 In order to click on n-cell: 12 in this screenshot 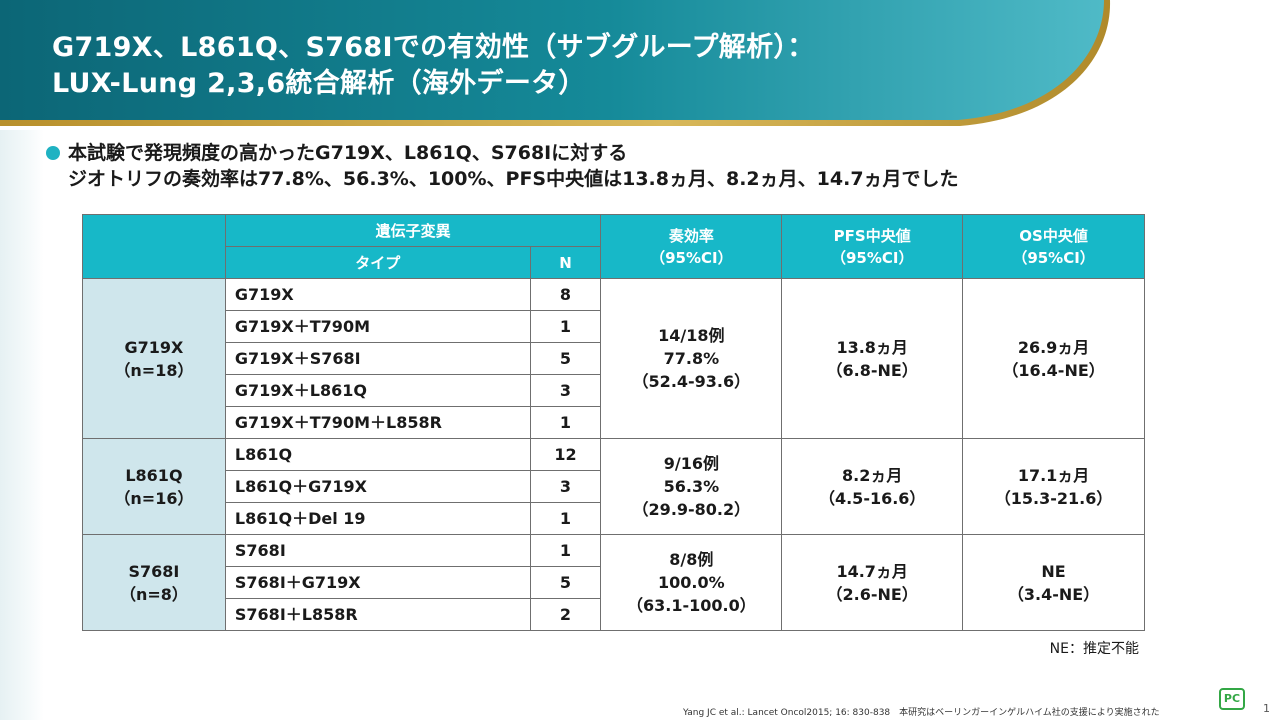, I will do `click(565, 454)`.